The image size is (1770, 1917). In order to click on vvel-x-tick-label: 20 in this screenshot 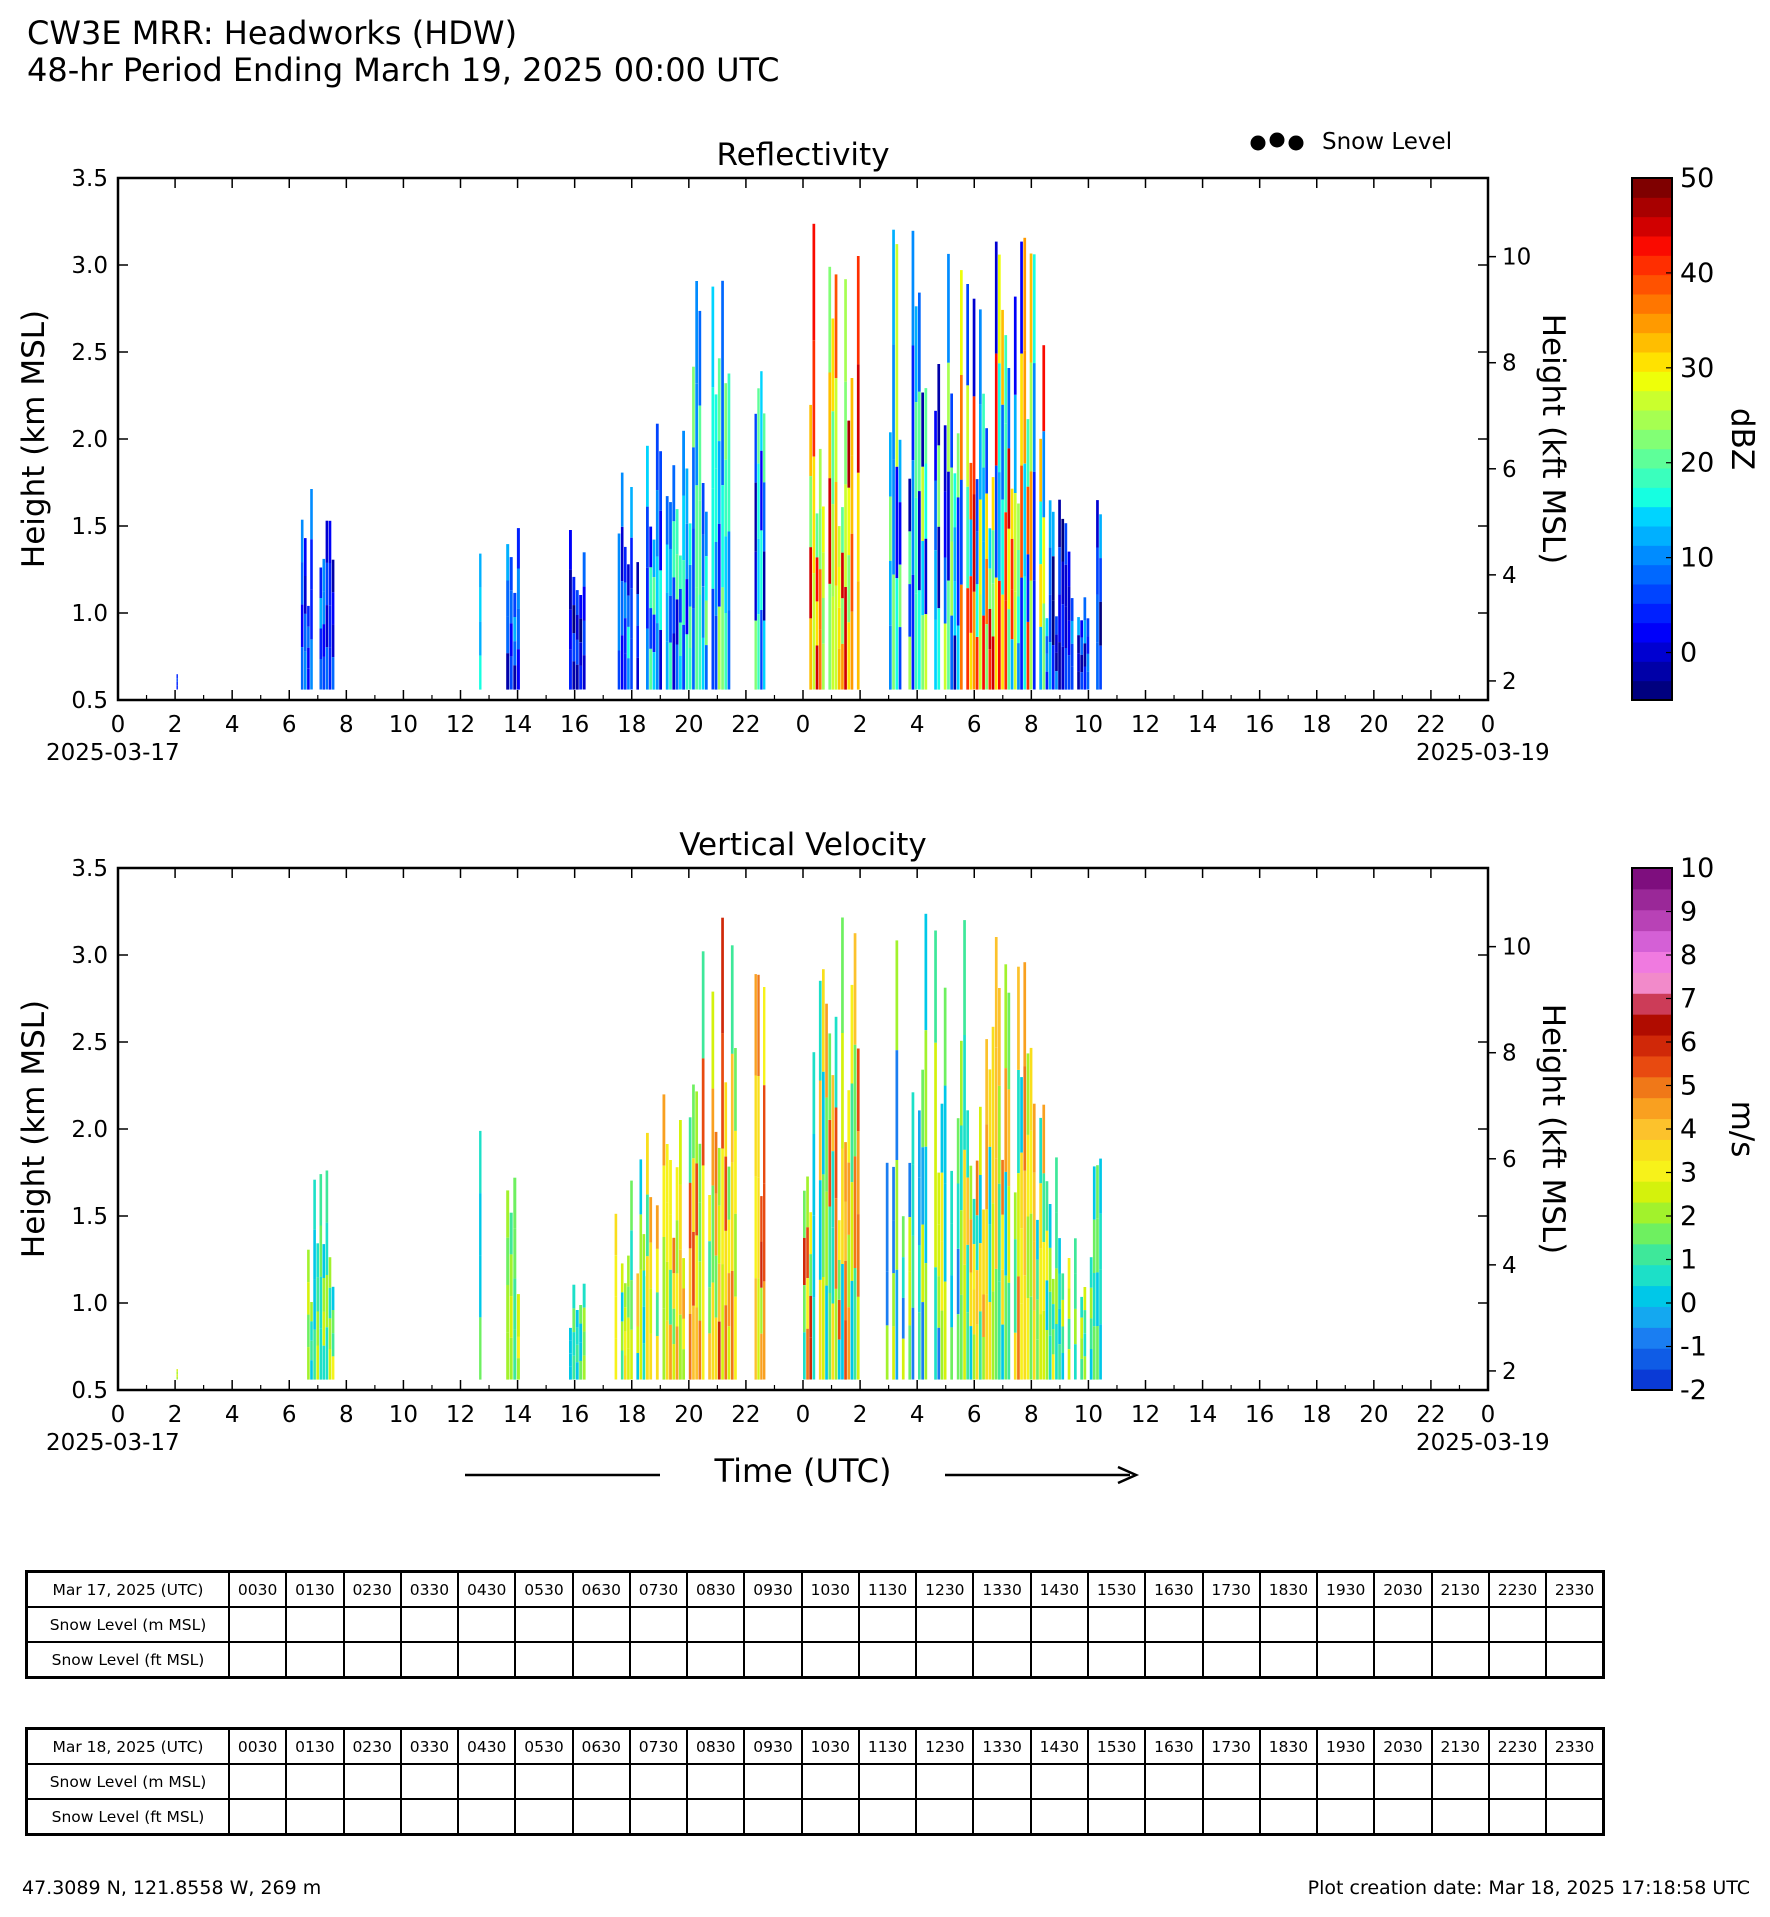, I will do `click(688, 1415)`.